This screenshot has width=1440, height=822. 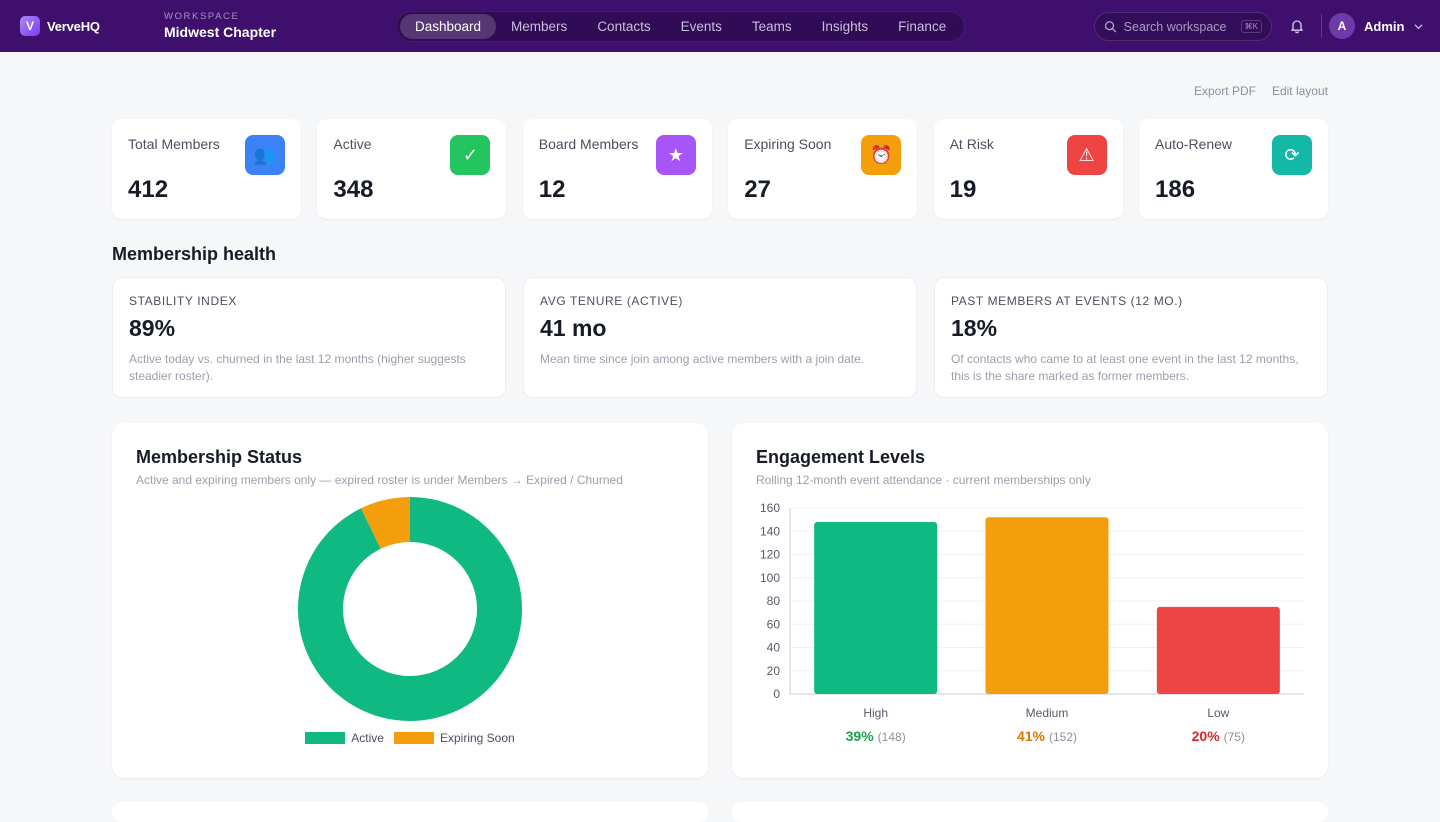 I want to click on kpi-glyph: ⚠, so click(x=1086, y=155).